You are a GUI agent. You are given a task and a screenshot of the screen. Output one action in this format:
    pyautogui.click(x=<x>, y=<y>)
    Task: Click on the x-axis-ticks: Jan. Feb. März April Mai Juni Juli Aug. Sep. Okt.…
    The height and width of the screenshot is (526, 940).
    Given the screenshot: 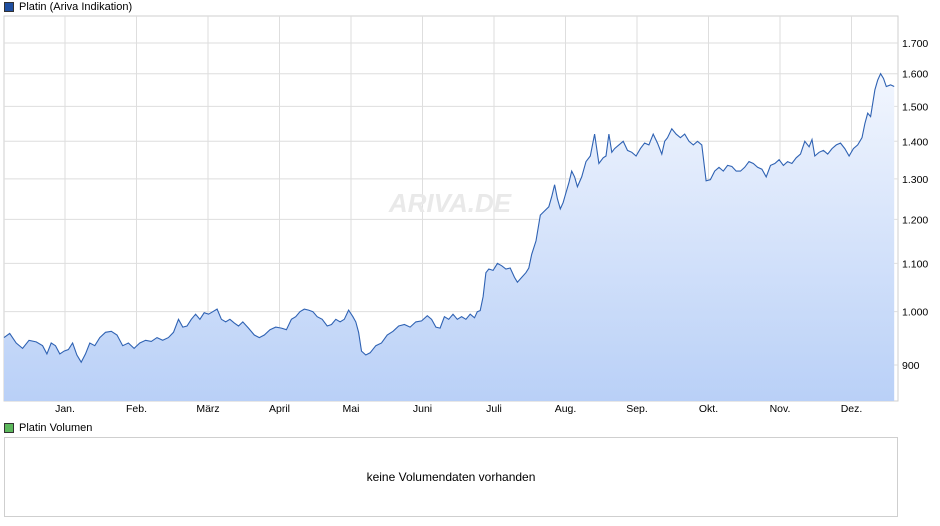 What is the action you would take?
    pyautogui.click(x=458, y=409)
    